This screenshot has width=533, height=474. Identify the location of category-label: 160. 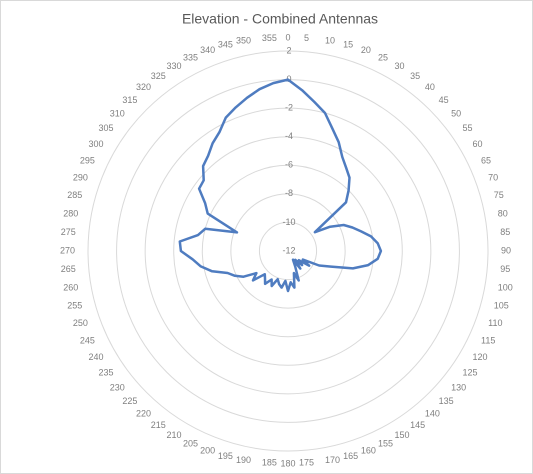
(368, 451).